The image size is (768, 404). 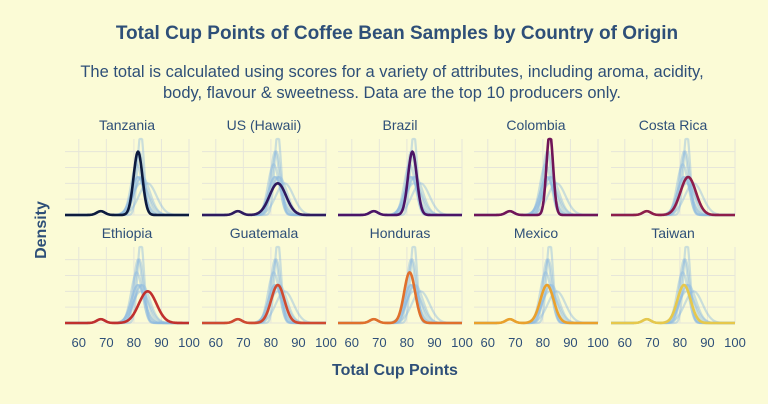 I want to click on facet-label: Mexico, so click(x=536, y=233).